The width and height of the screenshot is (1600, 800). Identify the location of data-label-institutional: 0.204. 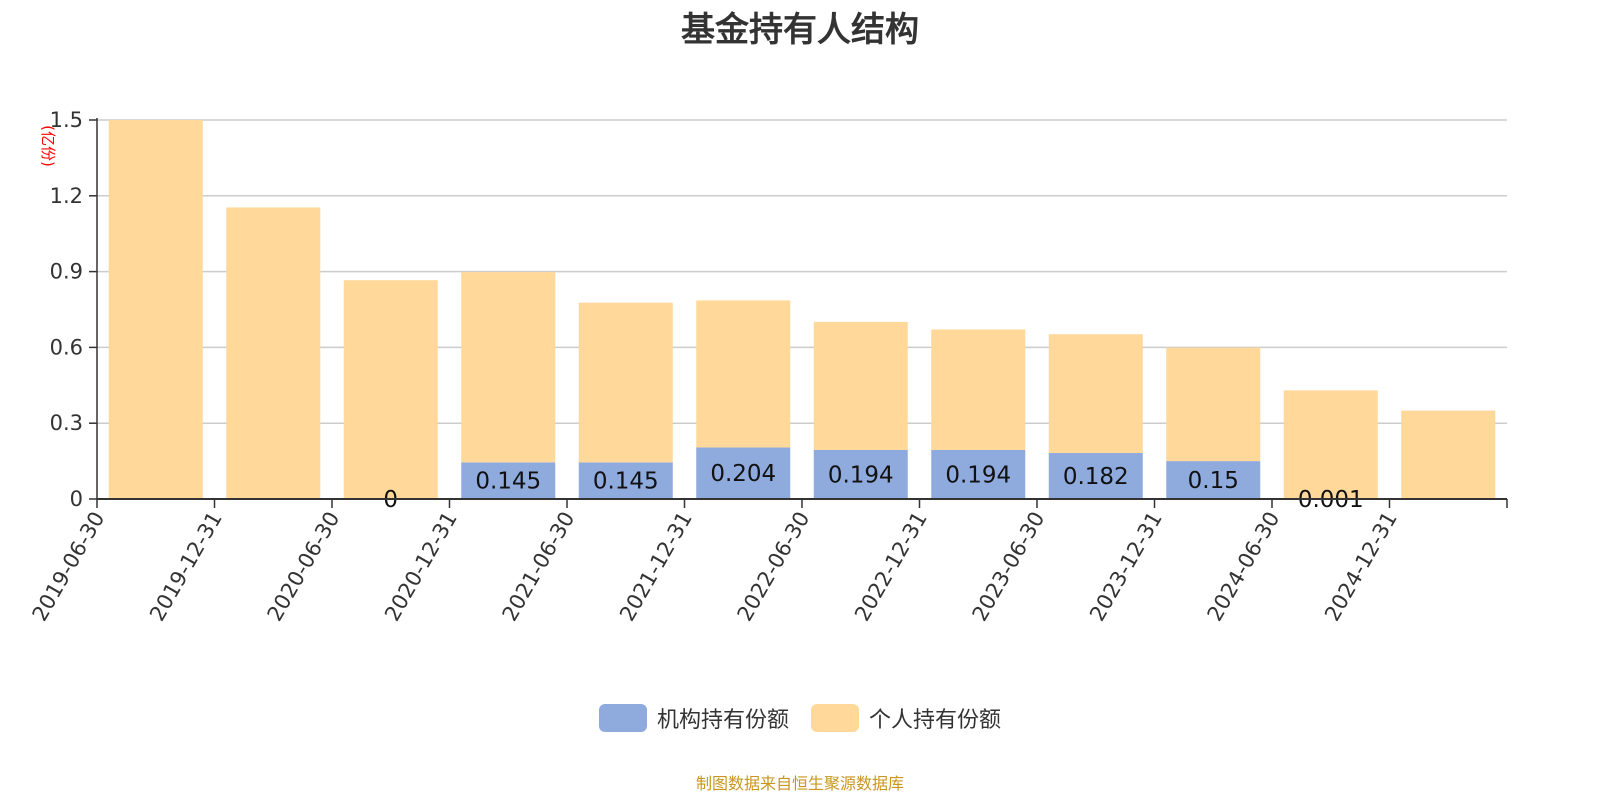
(743, 474).